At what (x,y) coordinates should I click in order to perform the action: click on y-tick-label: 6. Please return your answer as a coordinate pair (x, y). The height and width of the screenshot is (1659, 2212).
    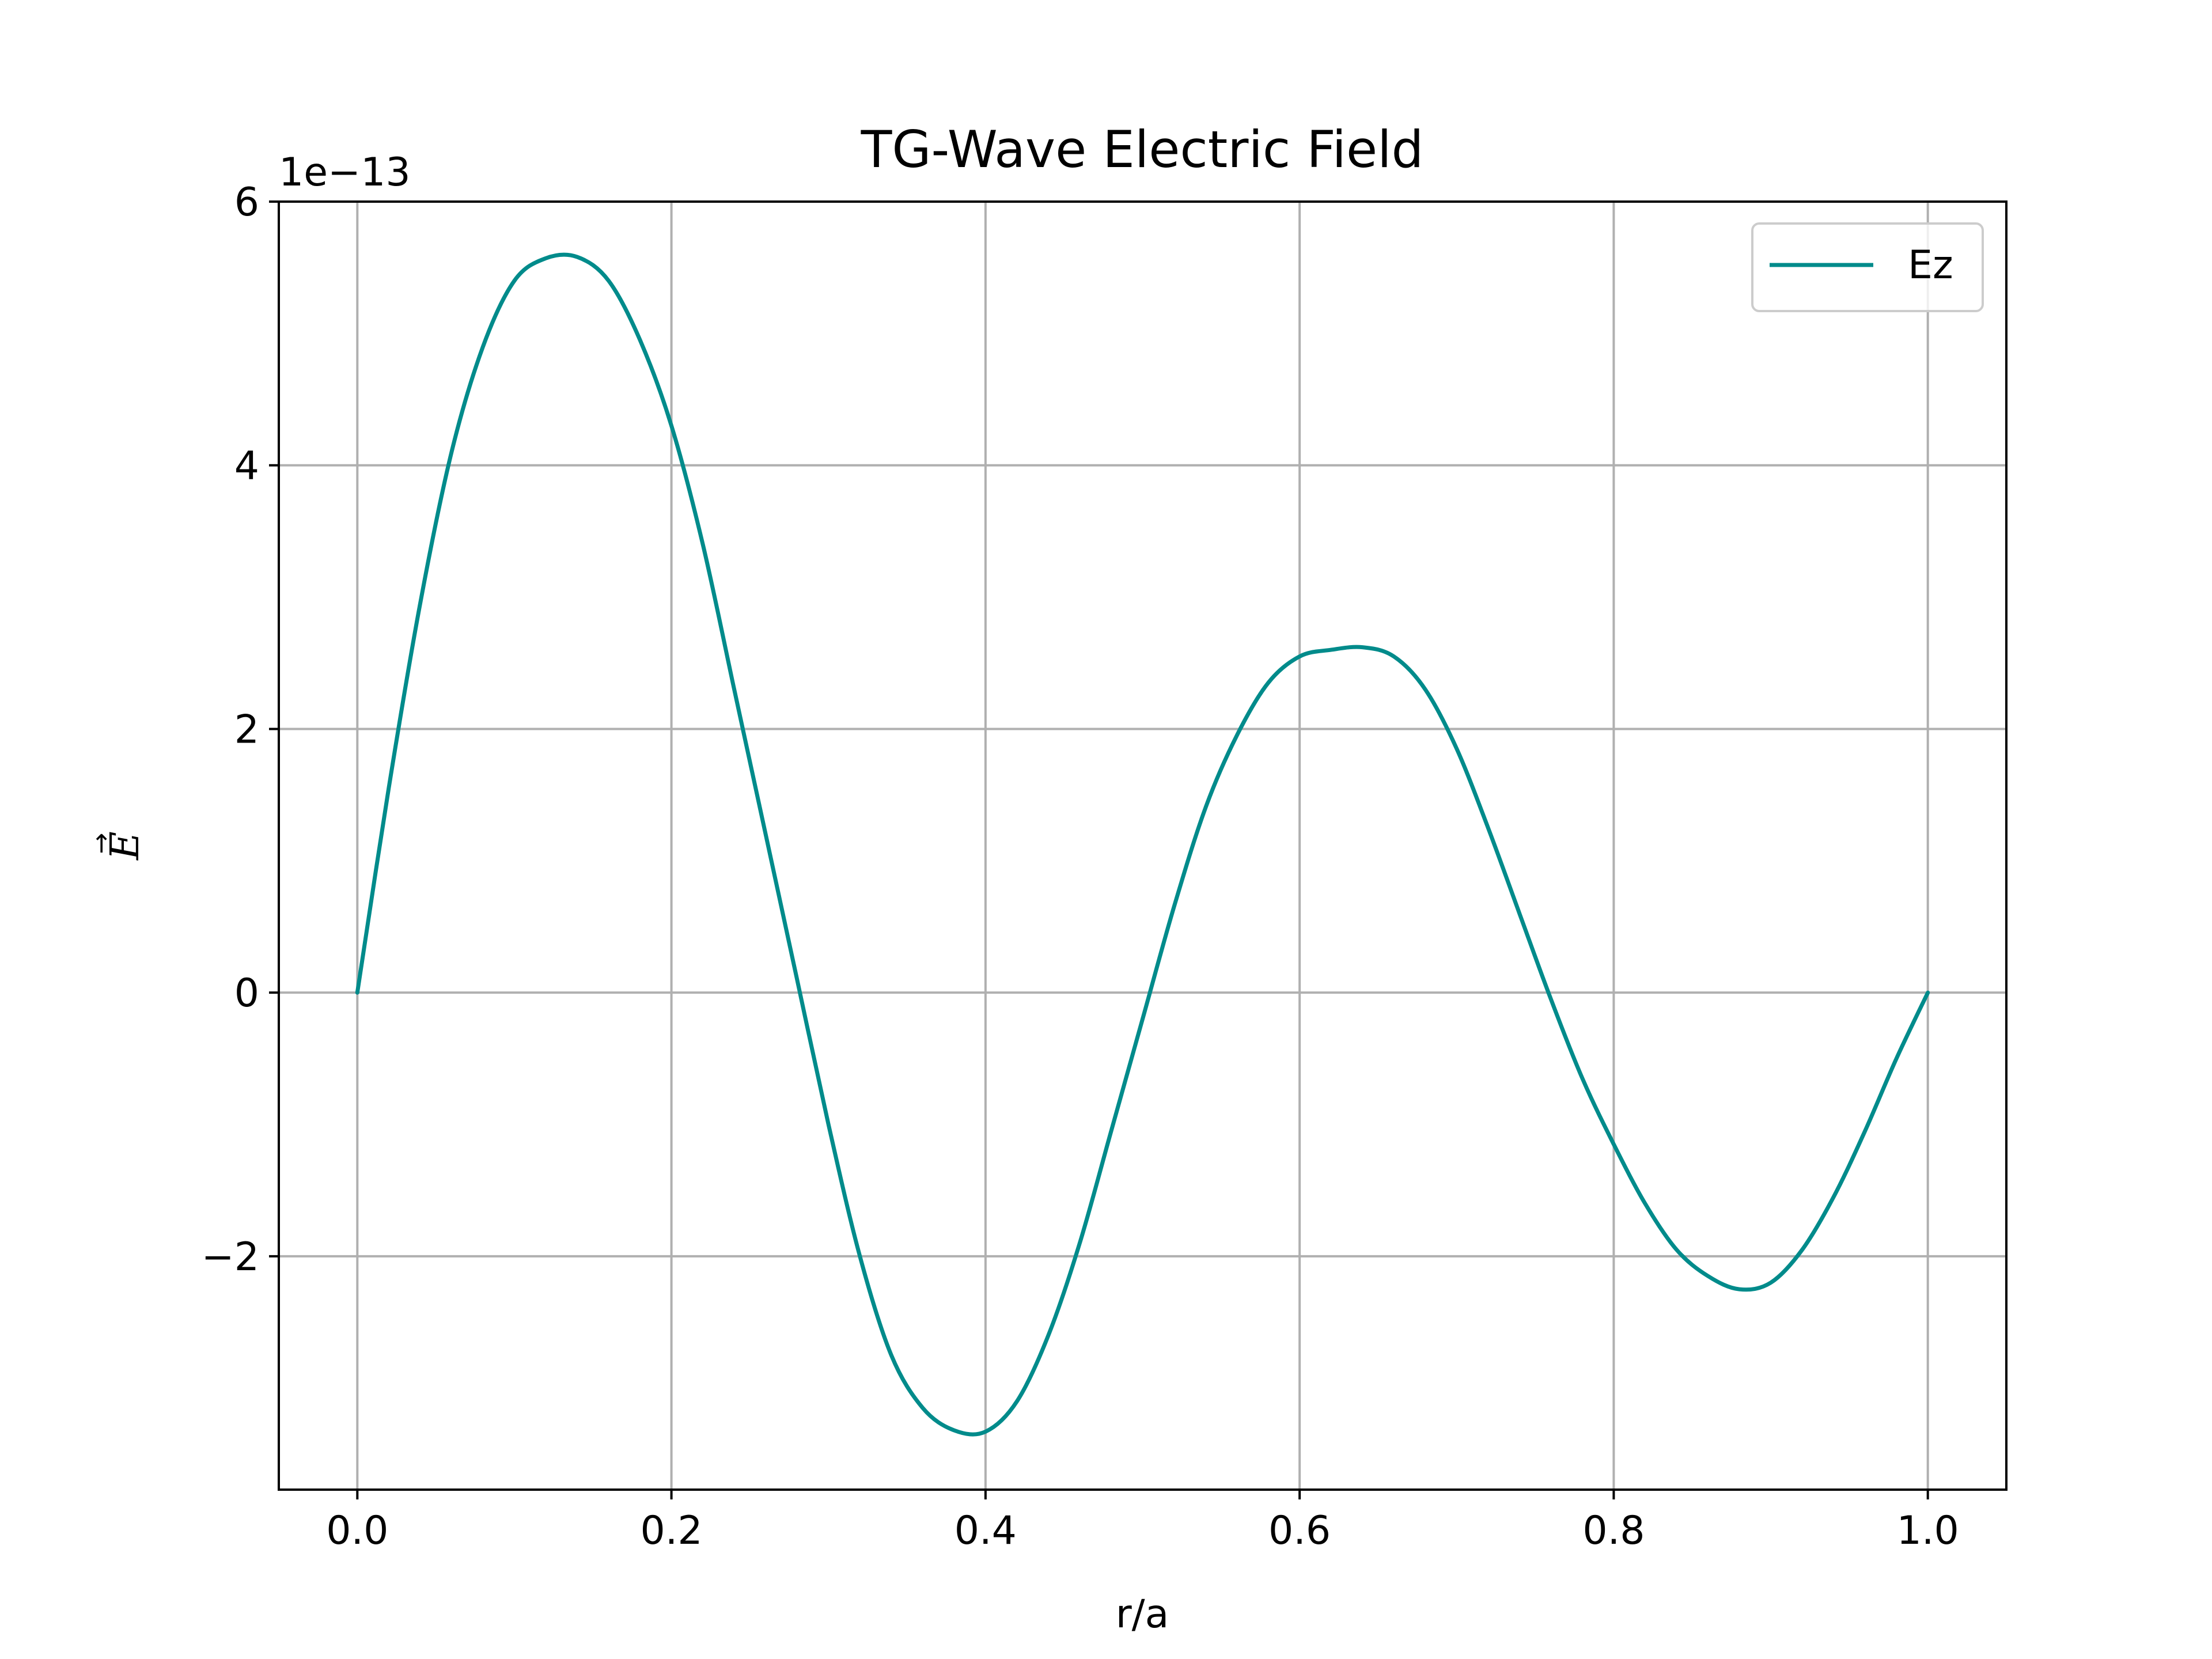
    Looking at the image, I should click on (246, 202).